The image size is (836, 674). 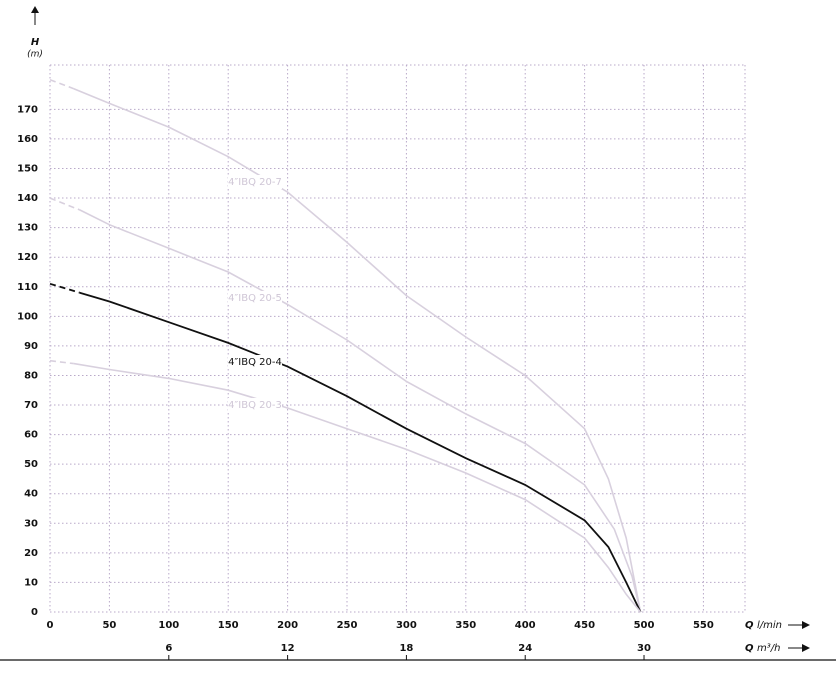 I want to click on x-tick-label: 550, so click(x=703, y=625).